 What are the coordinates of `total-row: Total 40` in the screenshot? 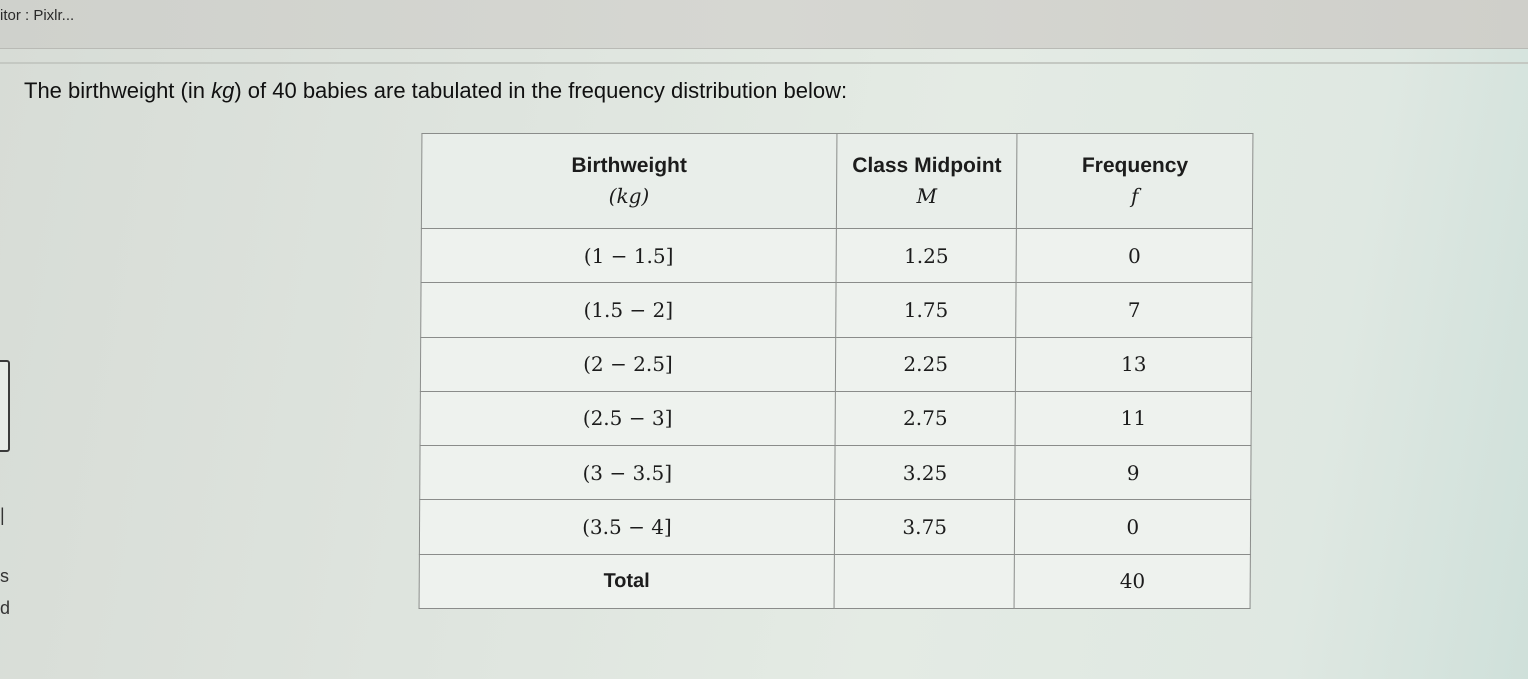 It's located at (835, 581).